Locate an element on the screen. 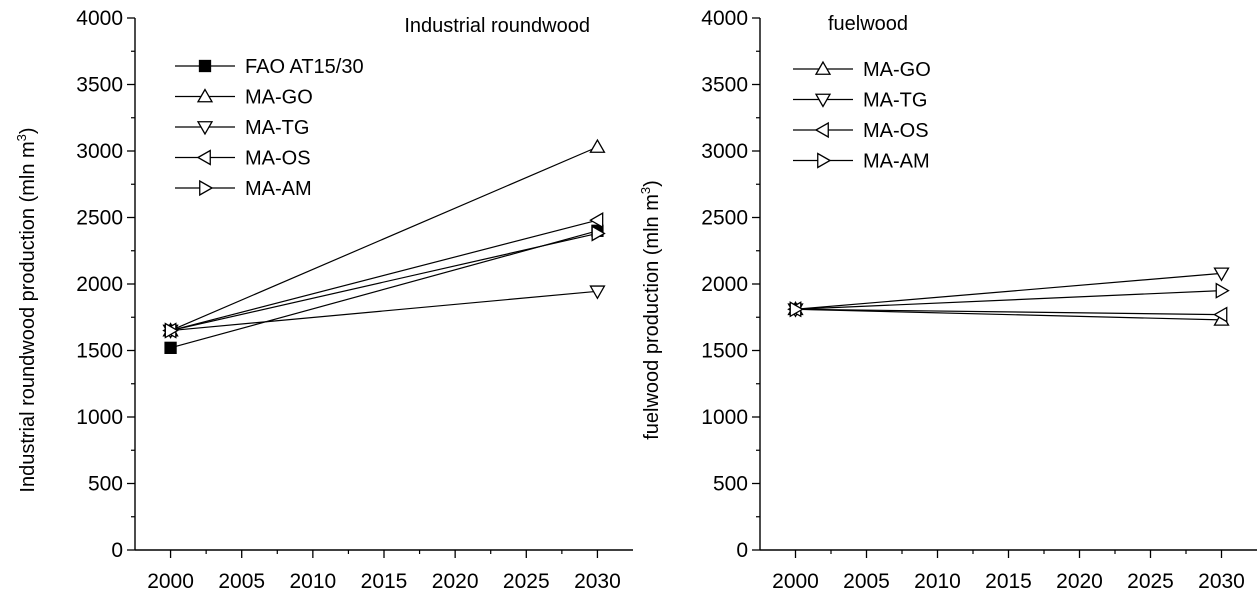 This screenshot has height=599, width=1260. panel-title: Industrial roundwood is located at coordinates (497, 26).